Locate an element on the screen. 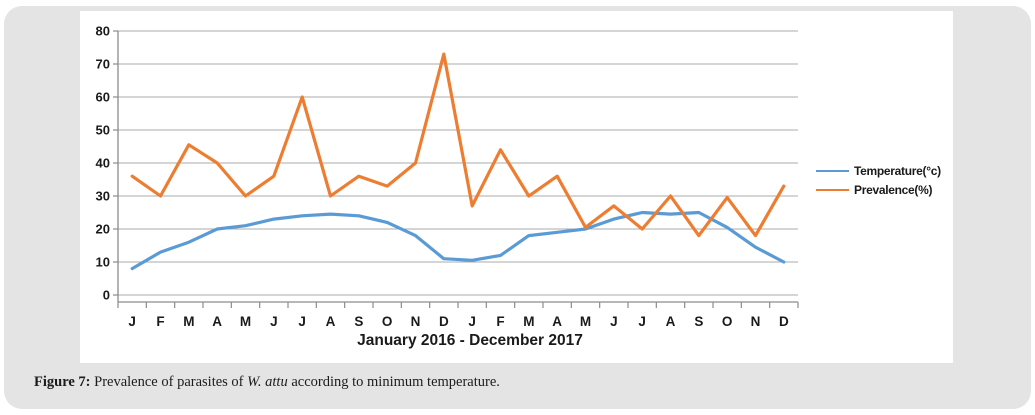  prevalence-line-swatch is located at coordinates (832, 190).